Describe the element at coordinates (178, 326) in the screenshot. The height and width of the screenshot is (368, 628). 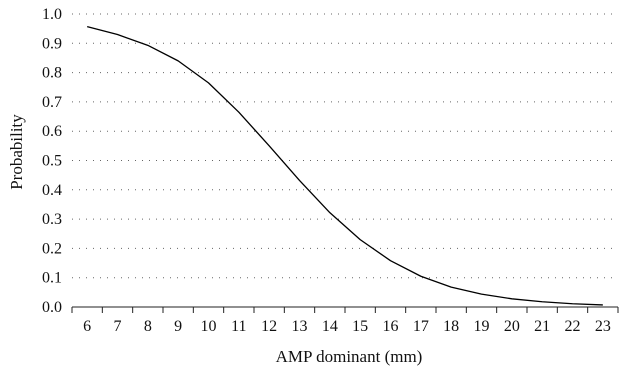
I see `x-tick-label: 9` at that location.